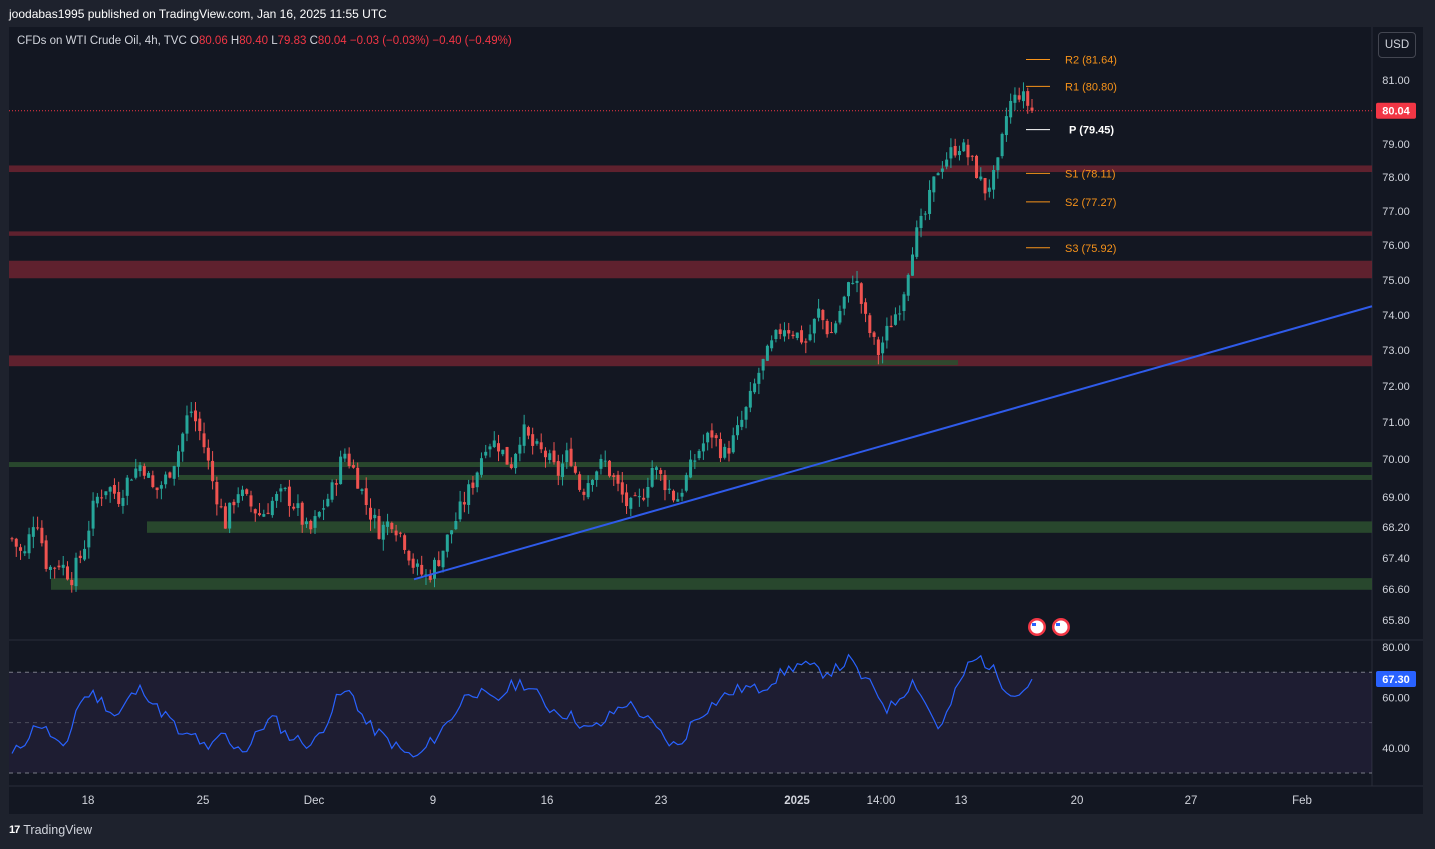 The width and height of the screenshot is (1435, 849). Describe the element at coordinates (1396, 648) in the screenshot. I see `rsi-axis-tick: 80.00` at that location.